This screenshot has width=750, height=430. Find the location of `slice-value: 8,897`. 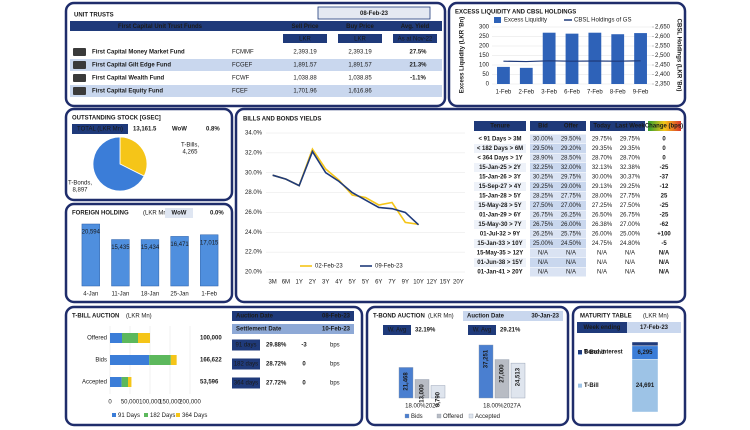

slice-value: 8,897 is located at coordinates (80, 191).